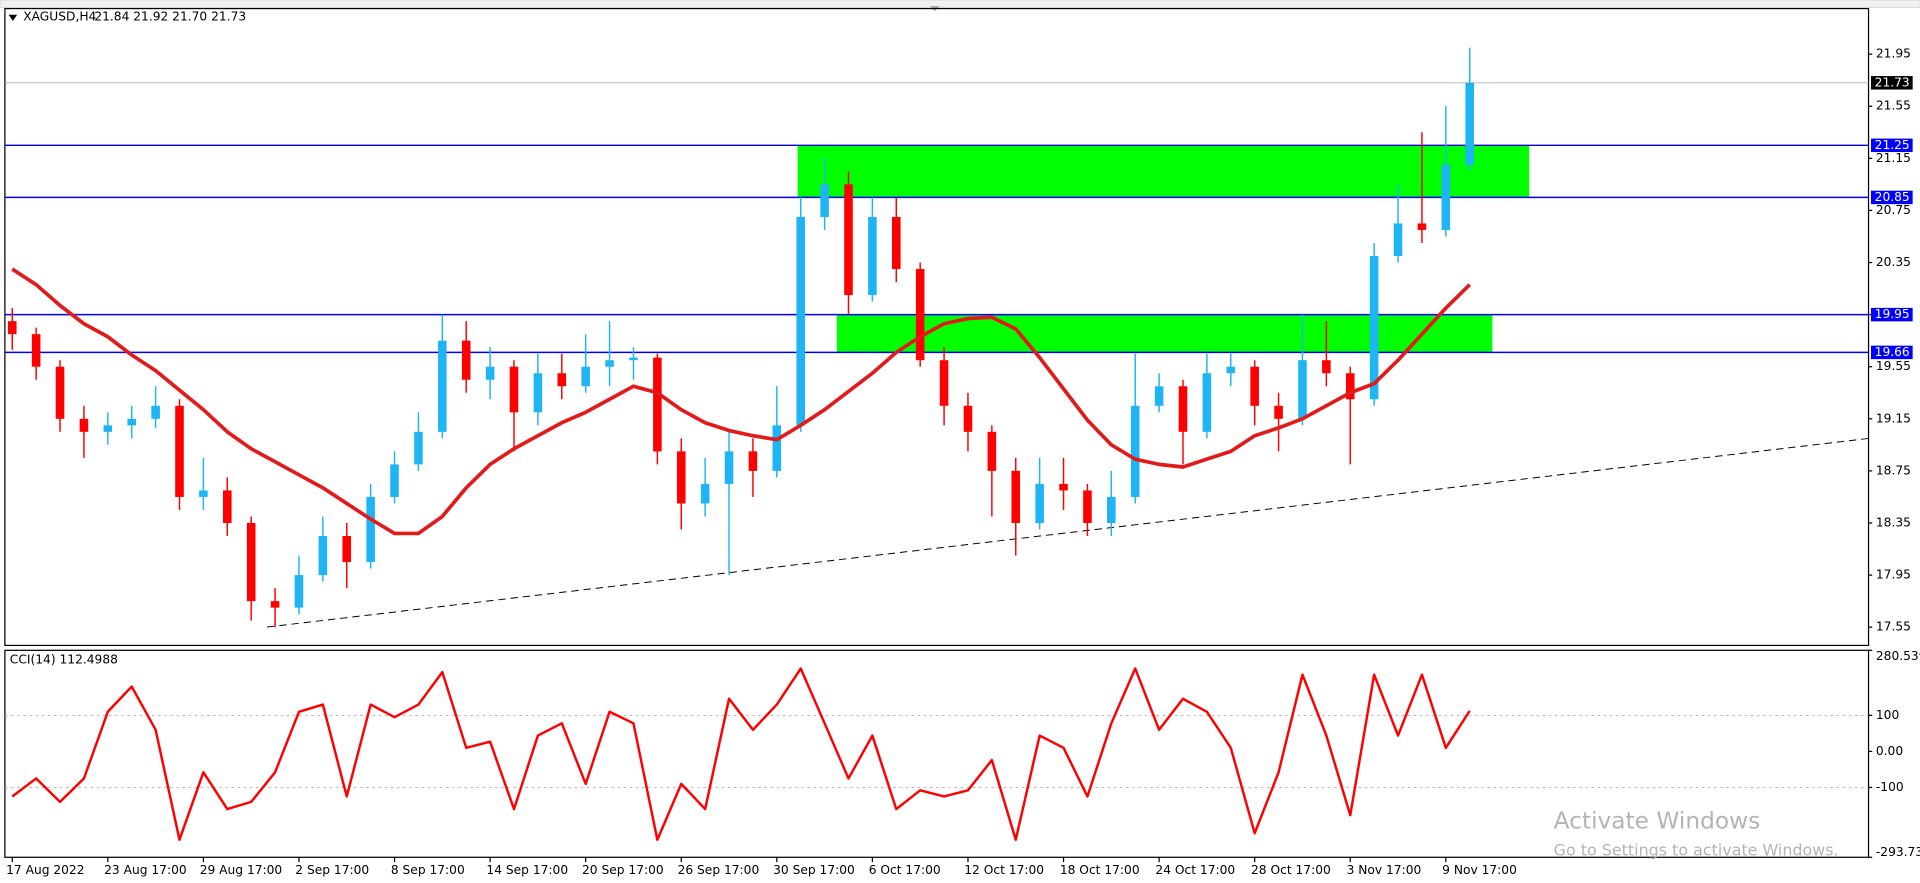  I want to click on level-label: 19.95, so click(1892, 314).